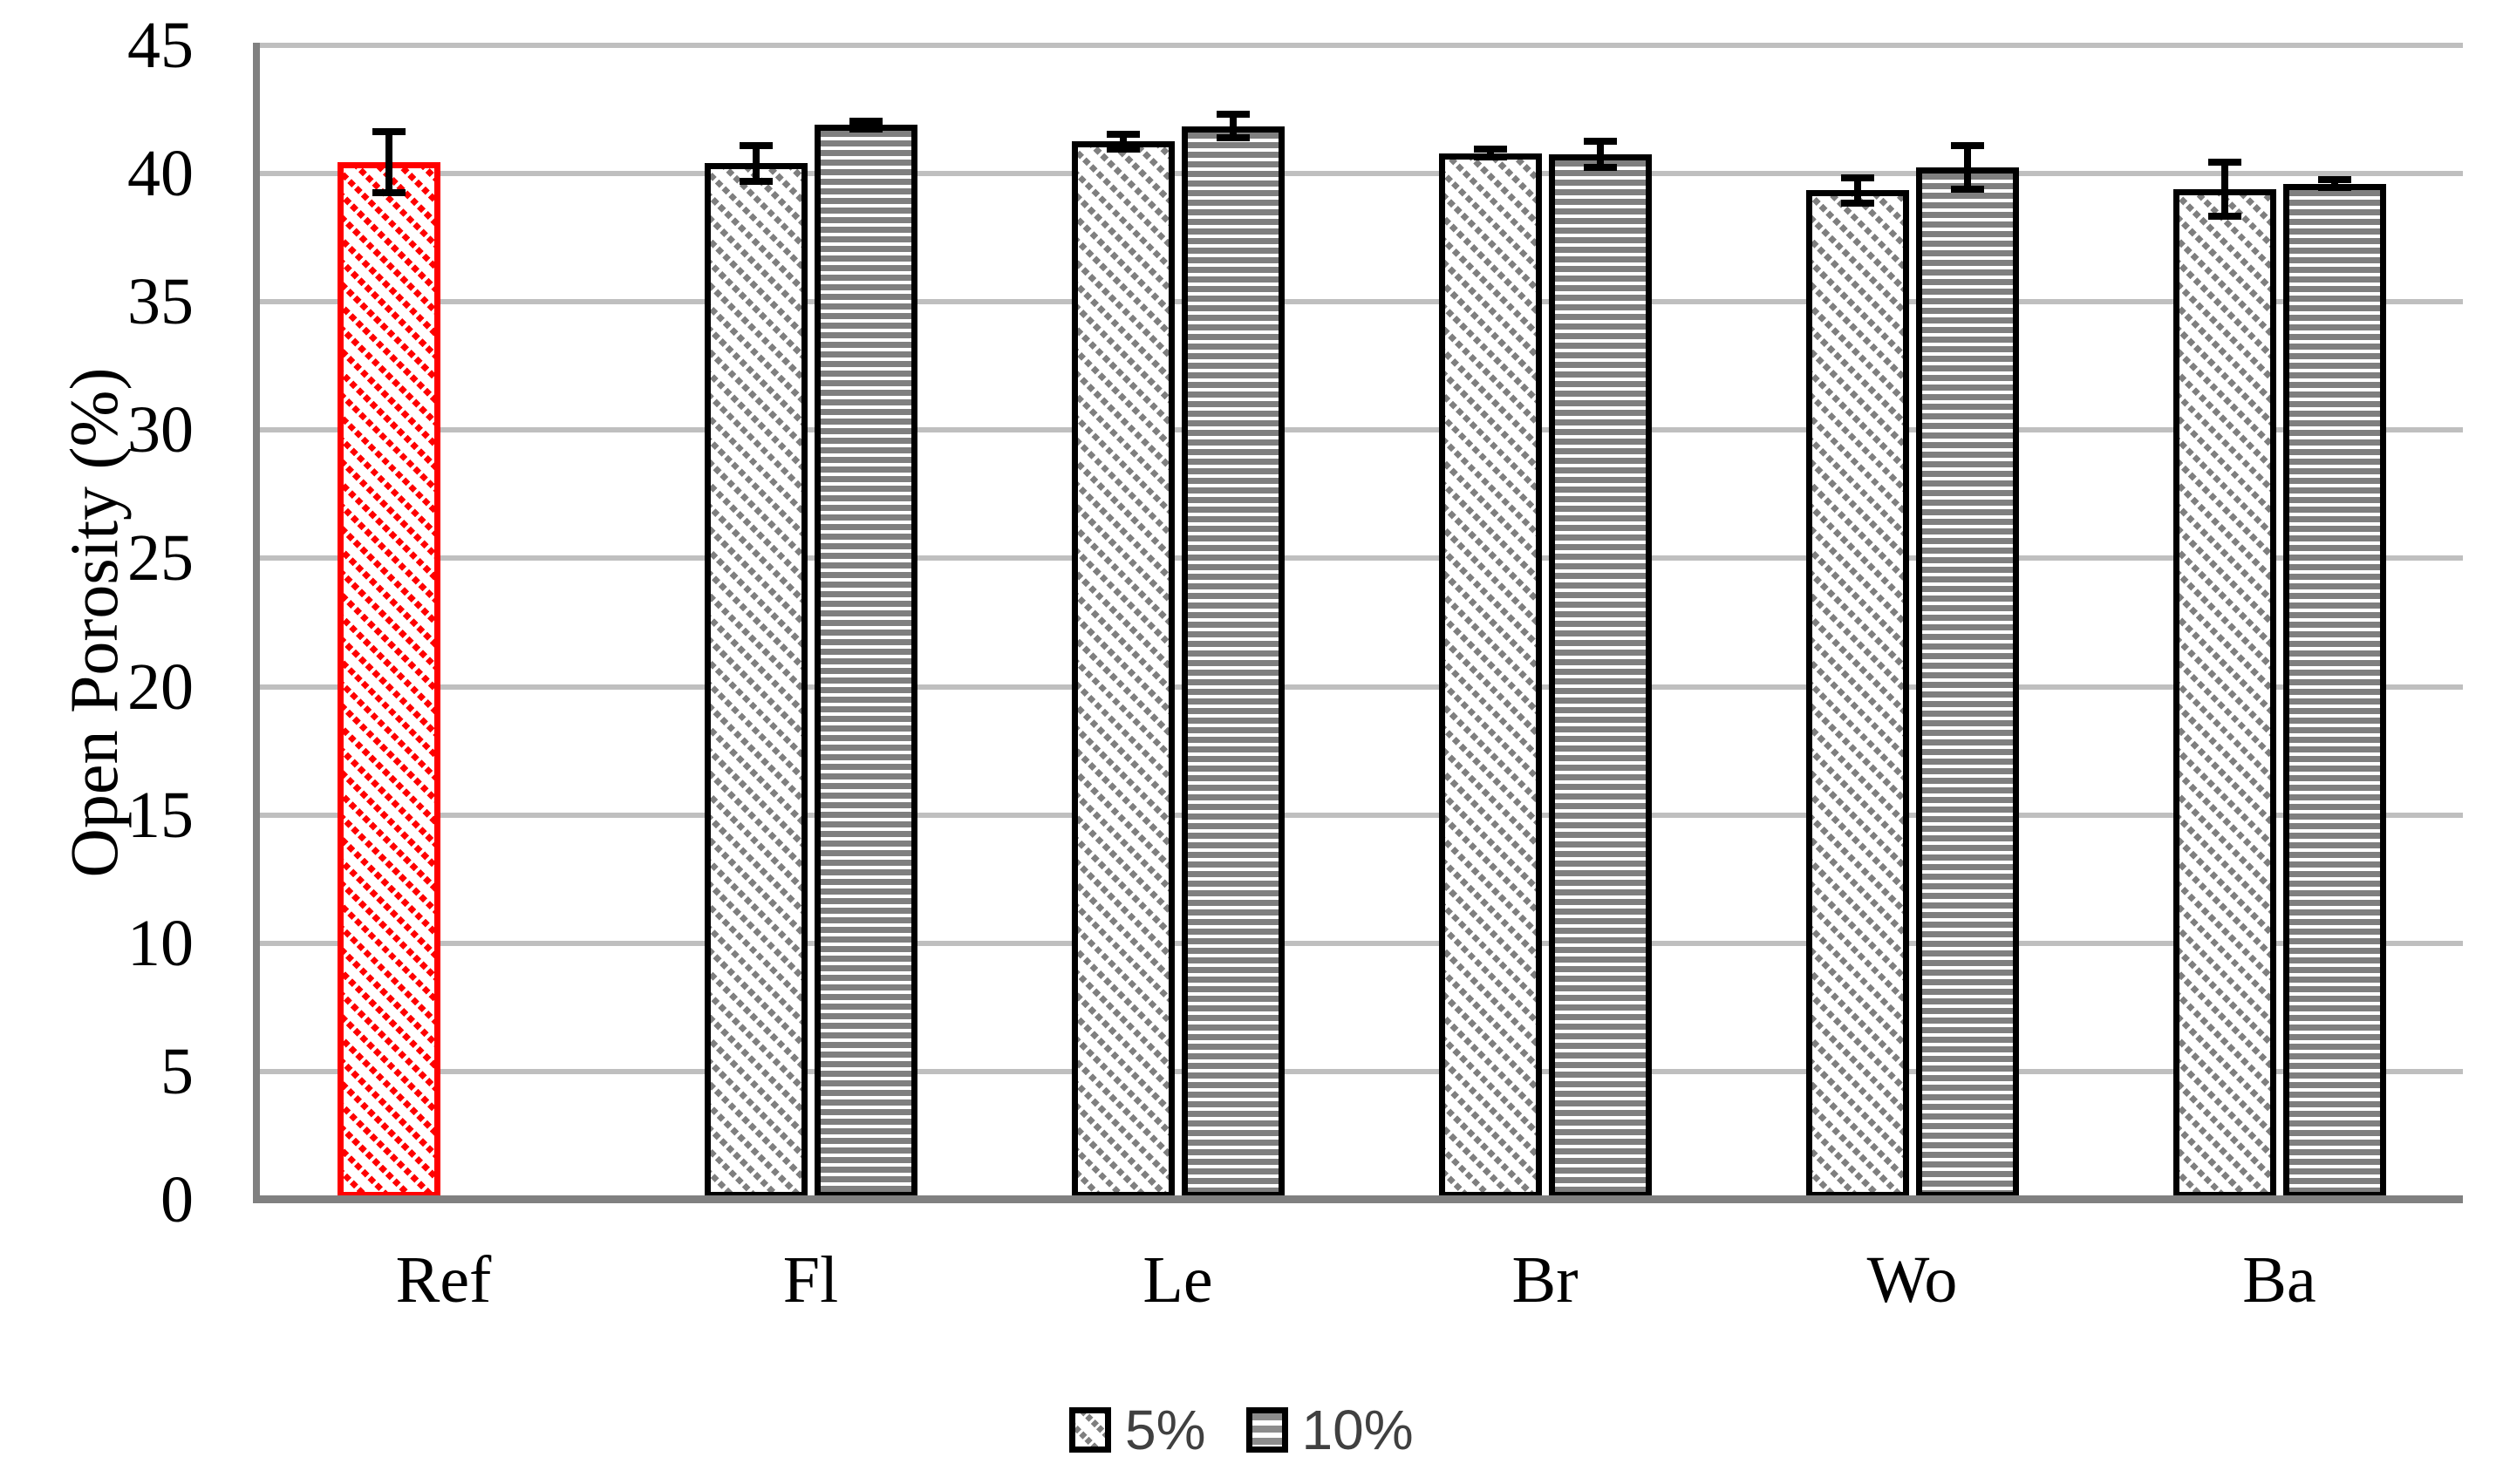 This screenshot has width=2503, height=1484. I want to click on bar-ref-5pct, so click(388, 679).